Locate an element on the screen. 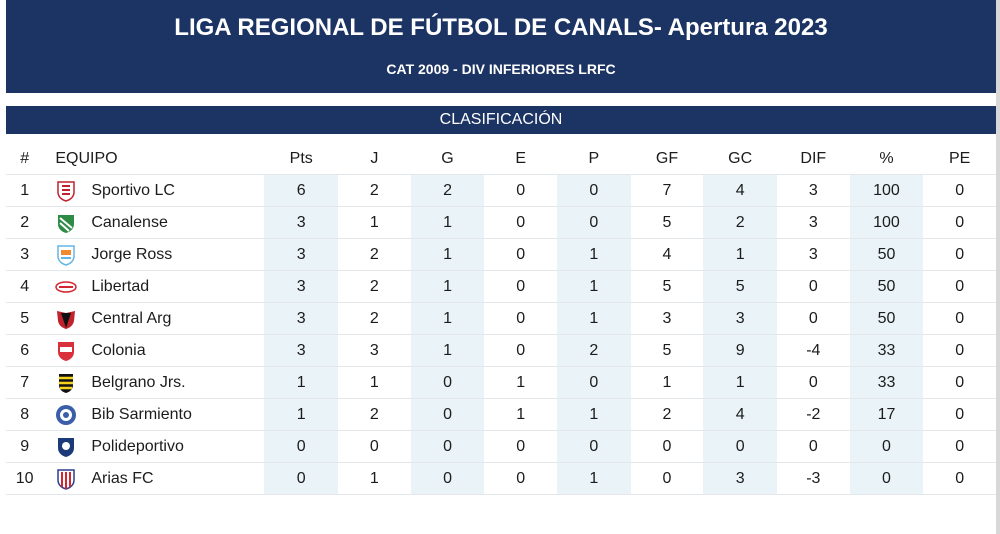 The height and width of the screenshot is (534, 1000). page-subtitle: CAT 2009 - DIV INFERIORES LRFC is located at coordinates (501, 69).